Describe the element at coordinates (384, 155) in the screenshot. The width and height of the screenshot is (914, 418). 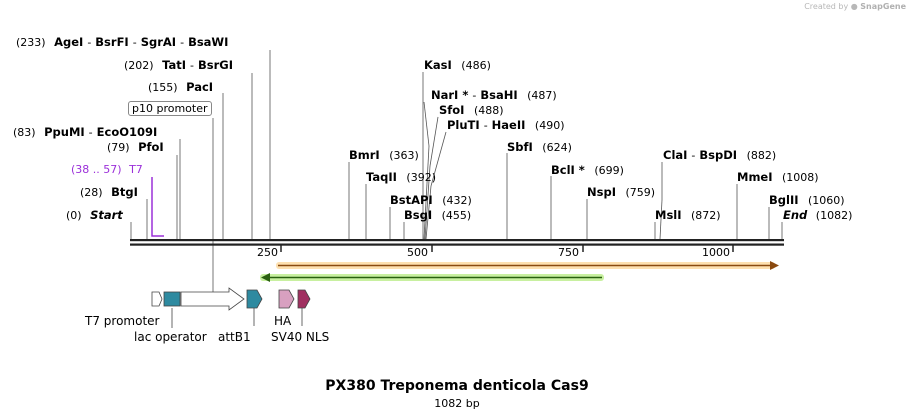
I see `site-row-bmri: BmrI (363)` at that location.